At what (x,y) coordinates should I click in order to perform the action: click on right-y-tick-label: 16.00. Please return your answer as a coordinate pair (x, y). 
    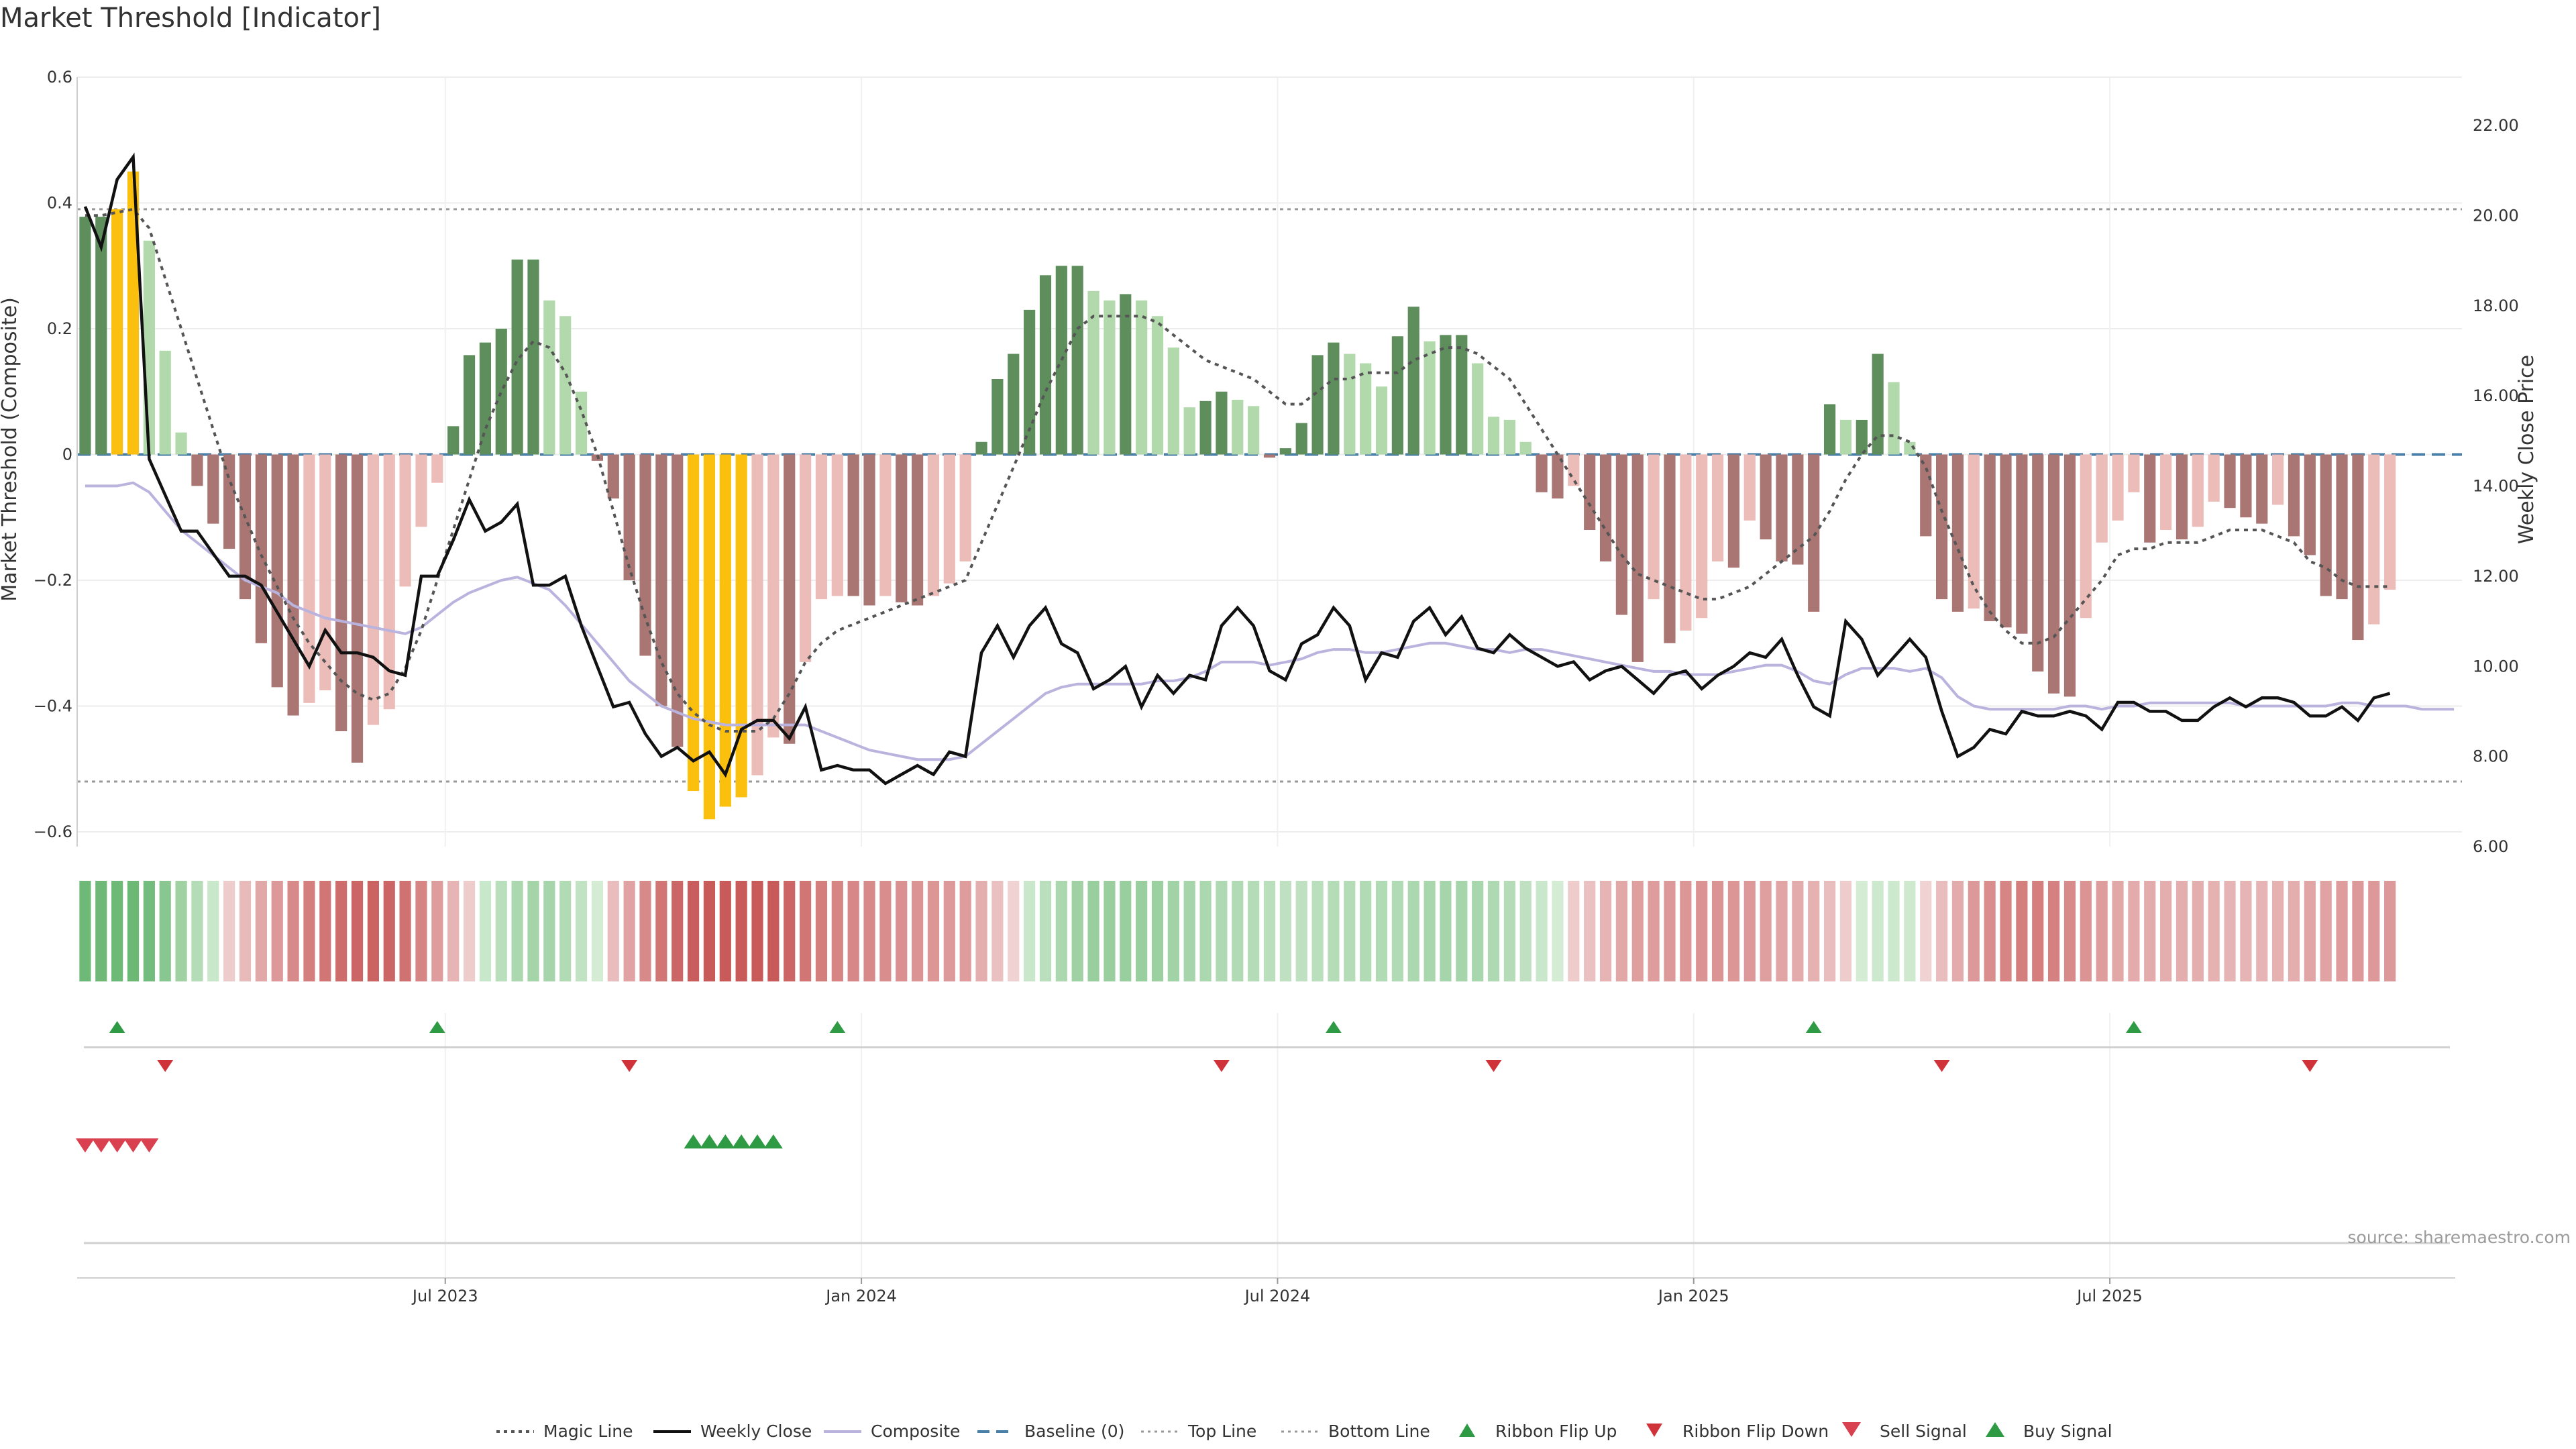
    Looking at the image, I should click on (2496, 395).